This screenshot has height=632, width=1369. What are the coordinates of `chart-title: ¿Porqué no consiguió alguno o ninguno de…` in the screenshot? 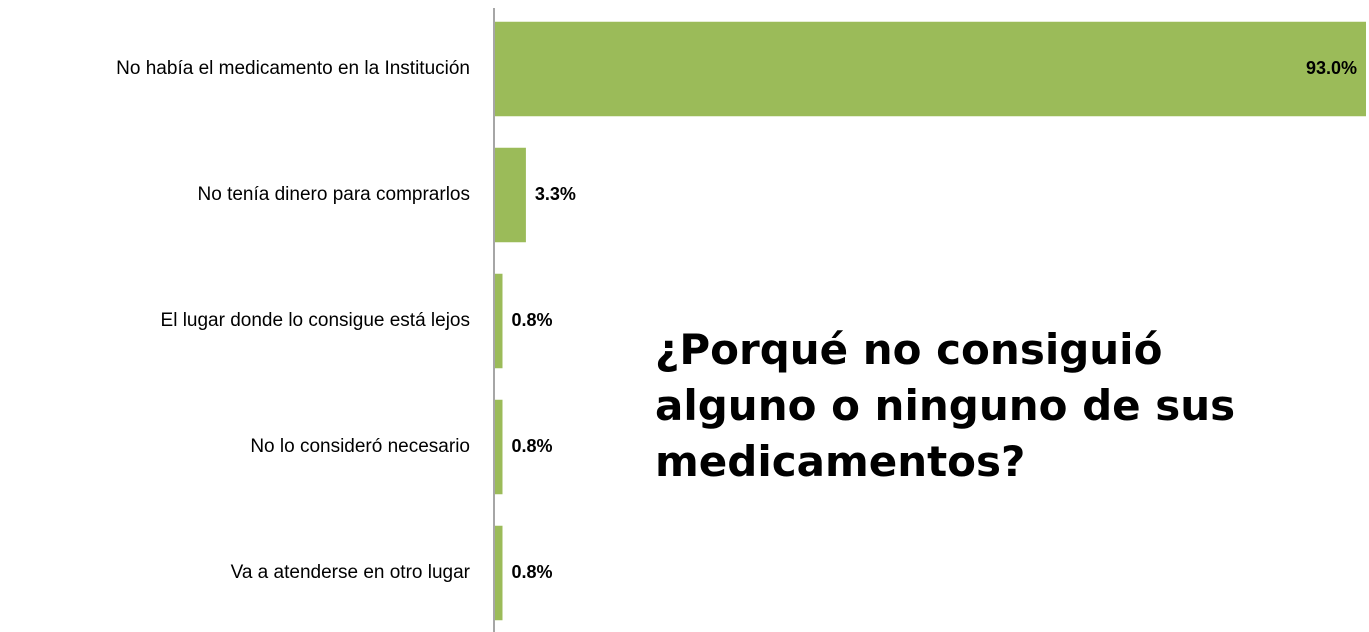 It's located at (945, 405).